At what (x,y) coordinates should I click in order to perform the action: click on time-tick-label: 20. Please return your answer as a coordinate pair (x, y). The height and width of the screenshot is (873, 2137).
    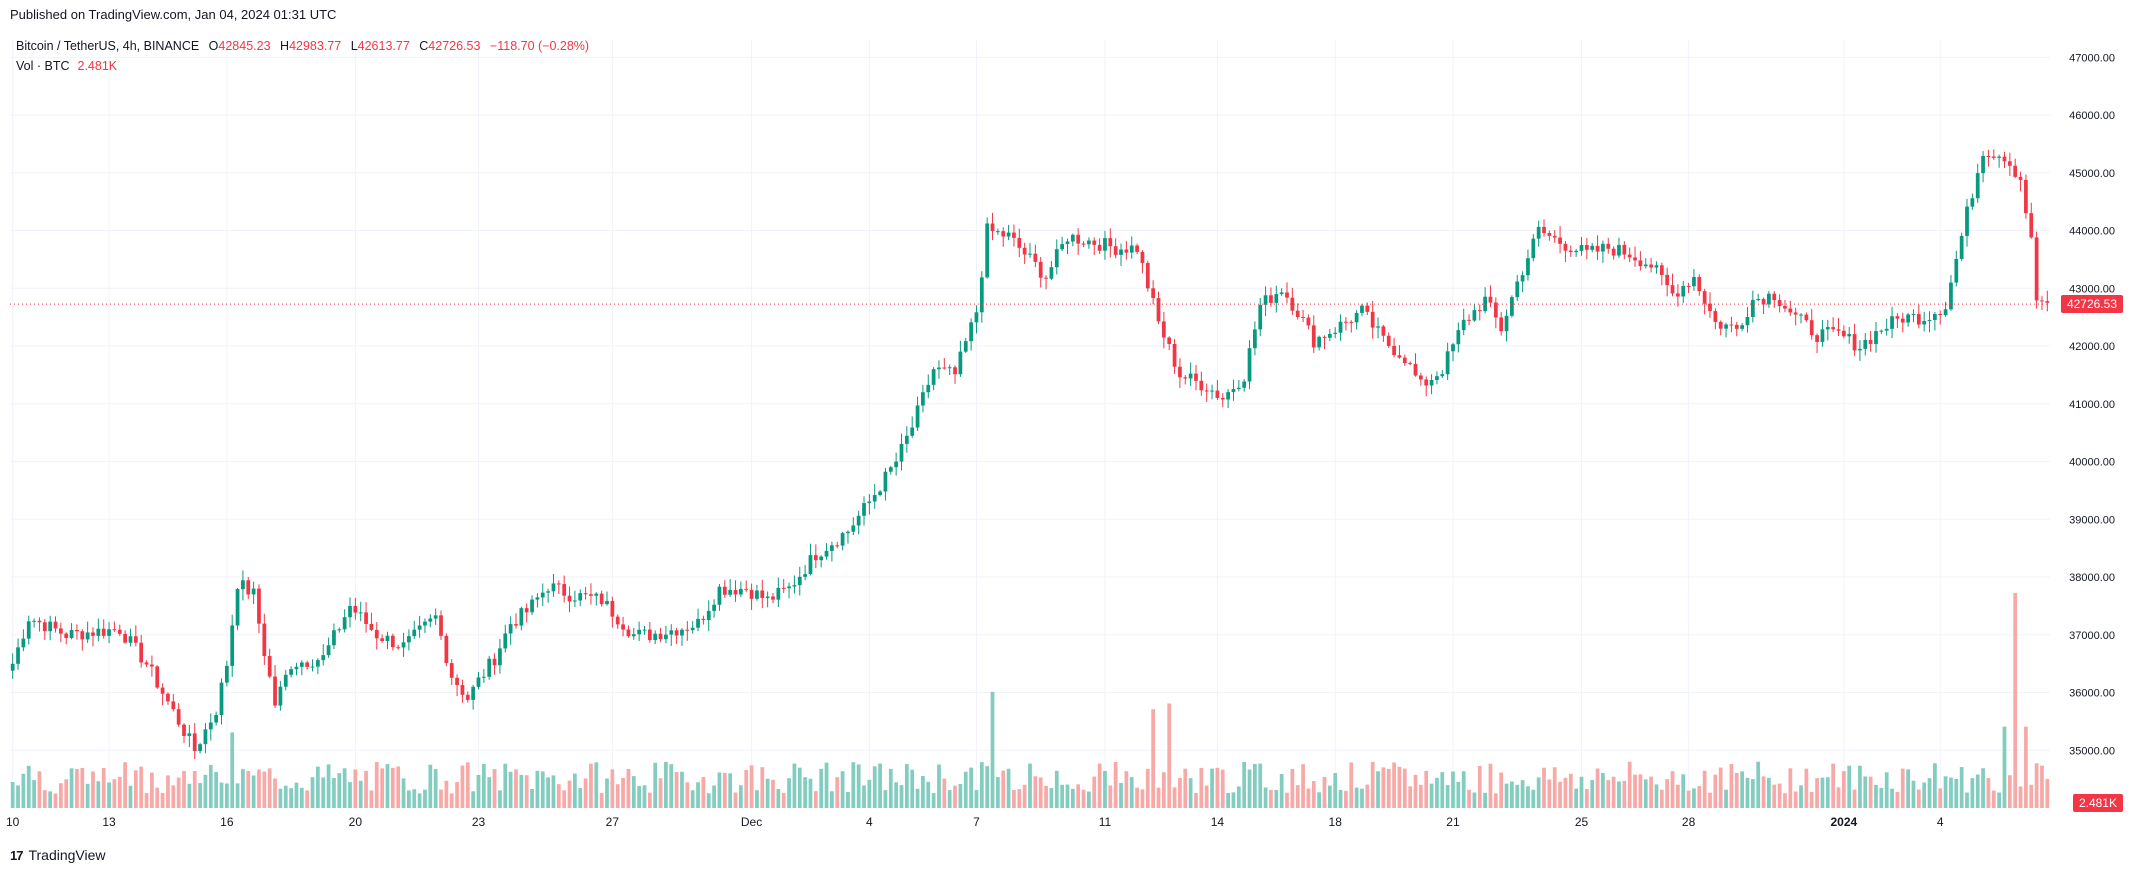
    Looking at the image, I should click on (356, 822).